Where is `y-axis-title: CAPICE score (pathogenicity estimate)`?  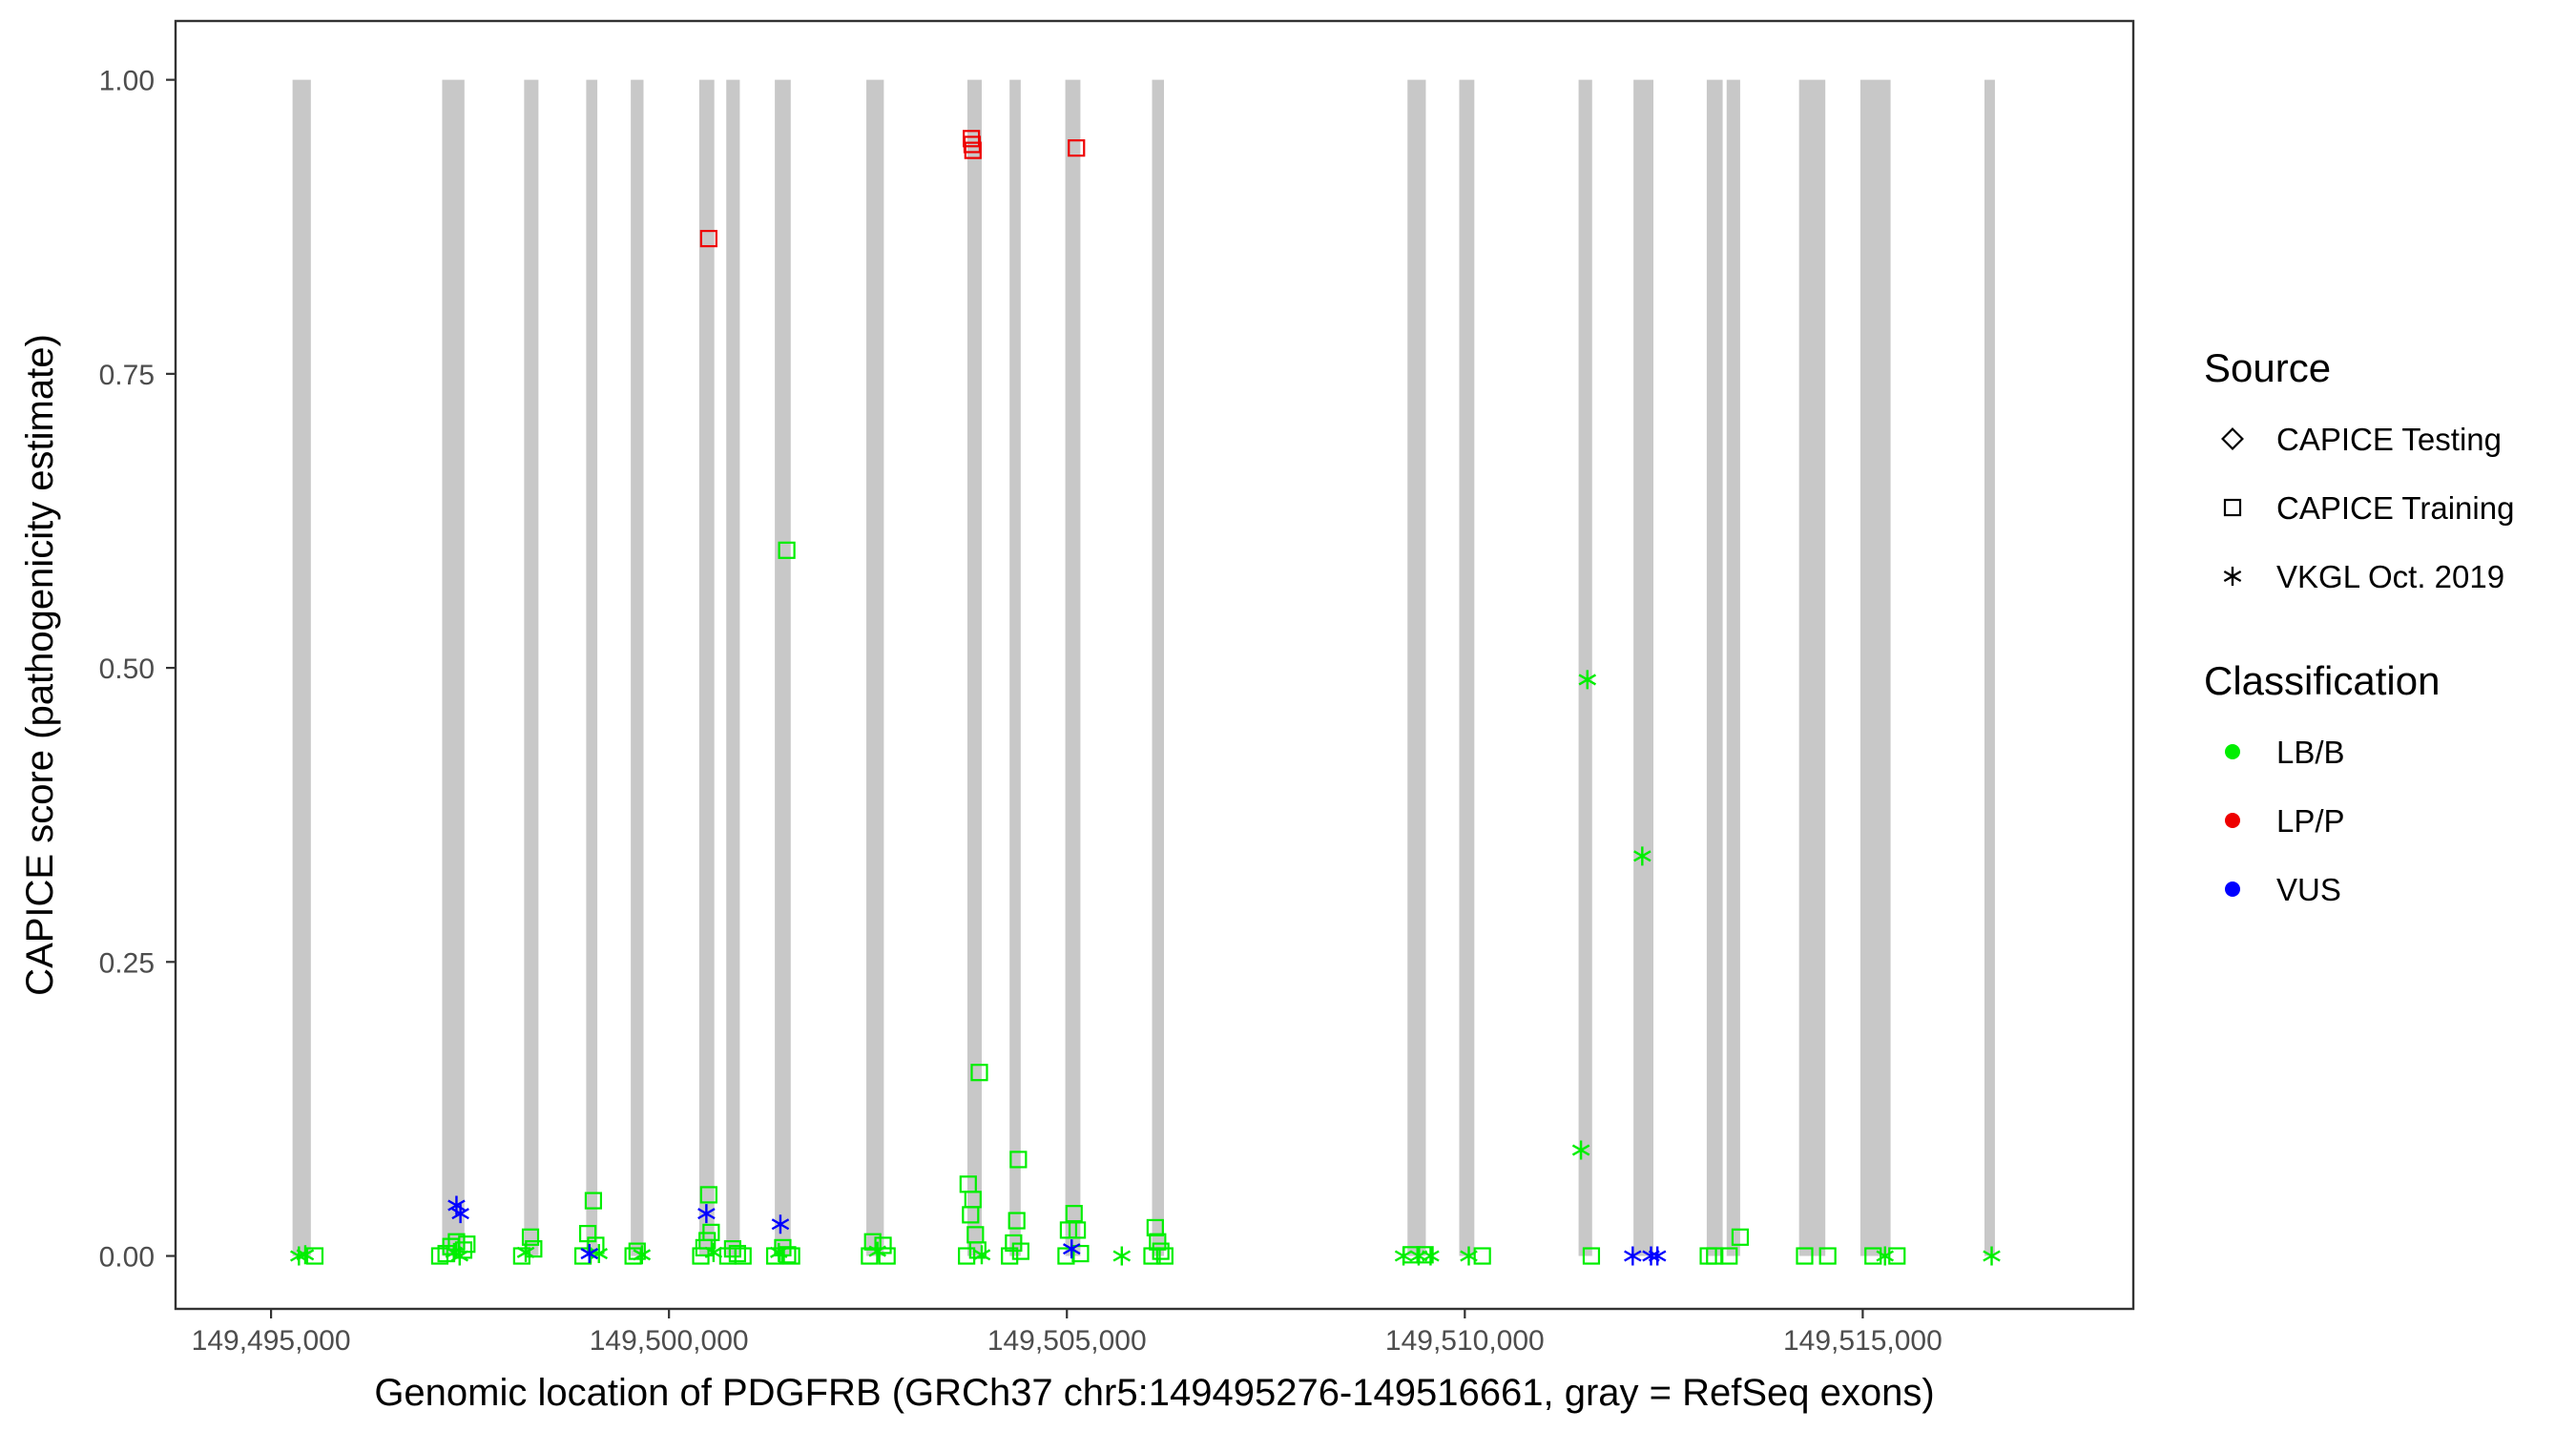
y-axis-title: CAPICE score (pathogenicity estimate) is located at coordinates (40, 665).